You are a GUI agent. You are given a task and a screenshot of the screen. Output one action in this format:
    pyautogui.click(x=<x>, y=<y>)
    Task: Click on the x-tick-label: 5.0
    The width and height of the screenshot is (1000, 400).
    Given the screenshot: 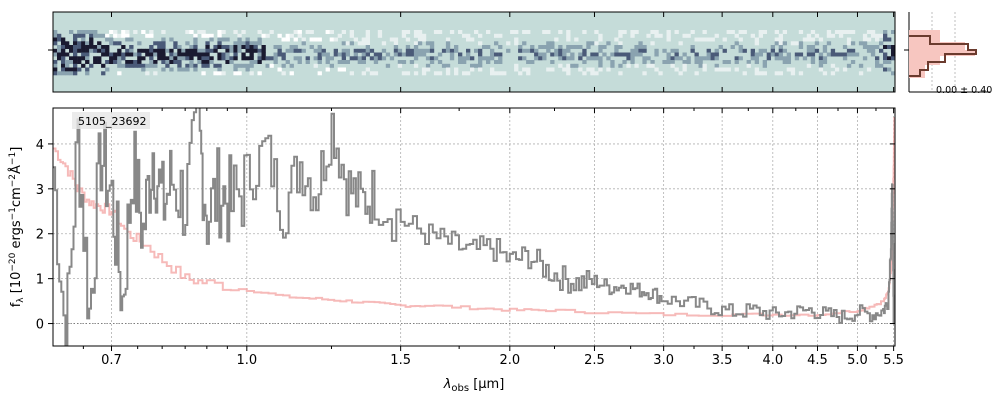 What is the action you would take?
    pyautogui.click(x=857, y=360)
    